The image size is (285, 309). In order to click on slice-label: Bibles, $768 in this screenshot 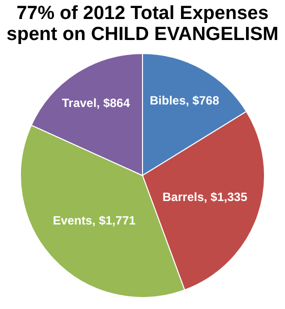, I will do `click(185, 100)`.